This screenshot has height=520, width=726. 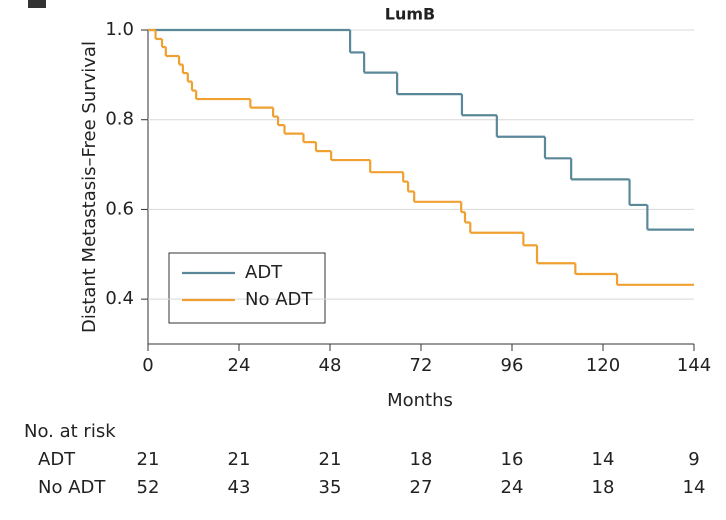 I want to click on risk-count: 35, so click(x=330, y=487).